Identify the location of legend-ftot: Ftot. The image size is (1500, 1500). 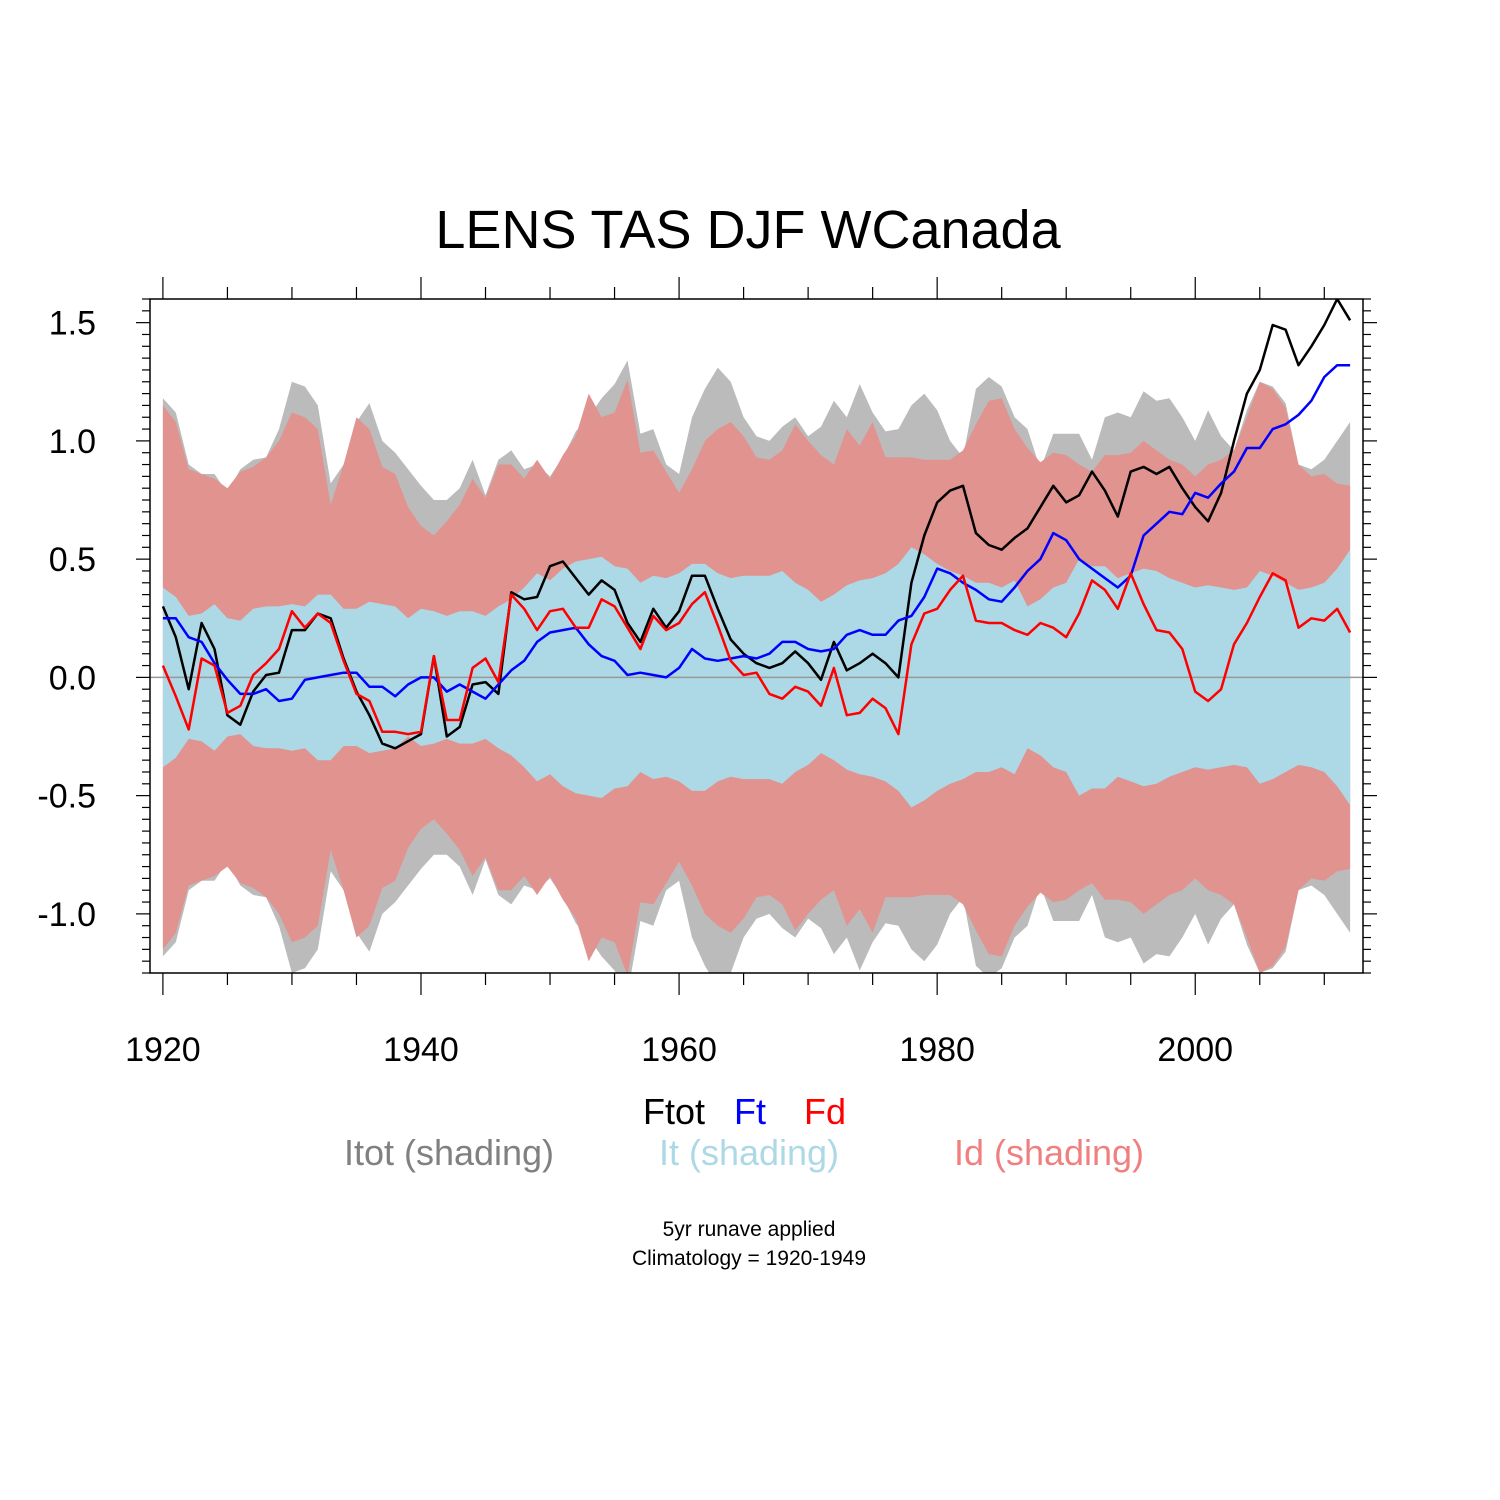
(674, 1111).